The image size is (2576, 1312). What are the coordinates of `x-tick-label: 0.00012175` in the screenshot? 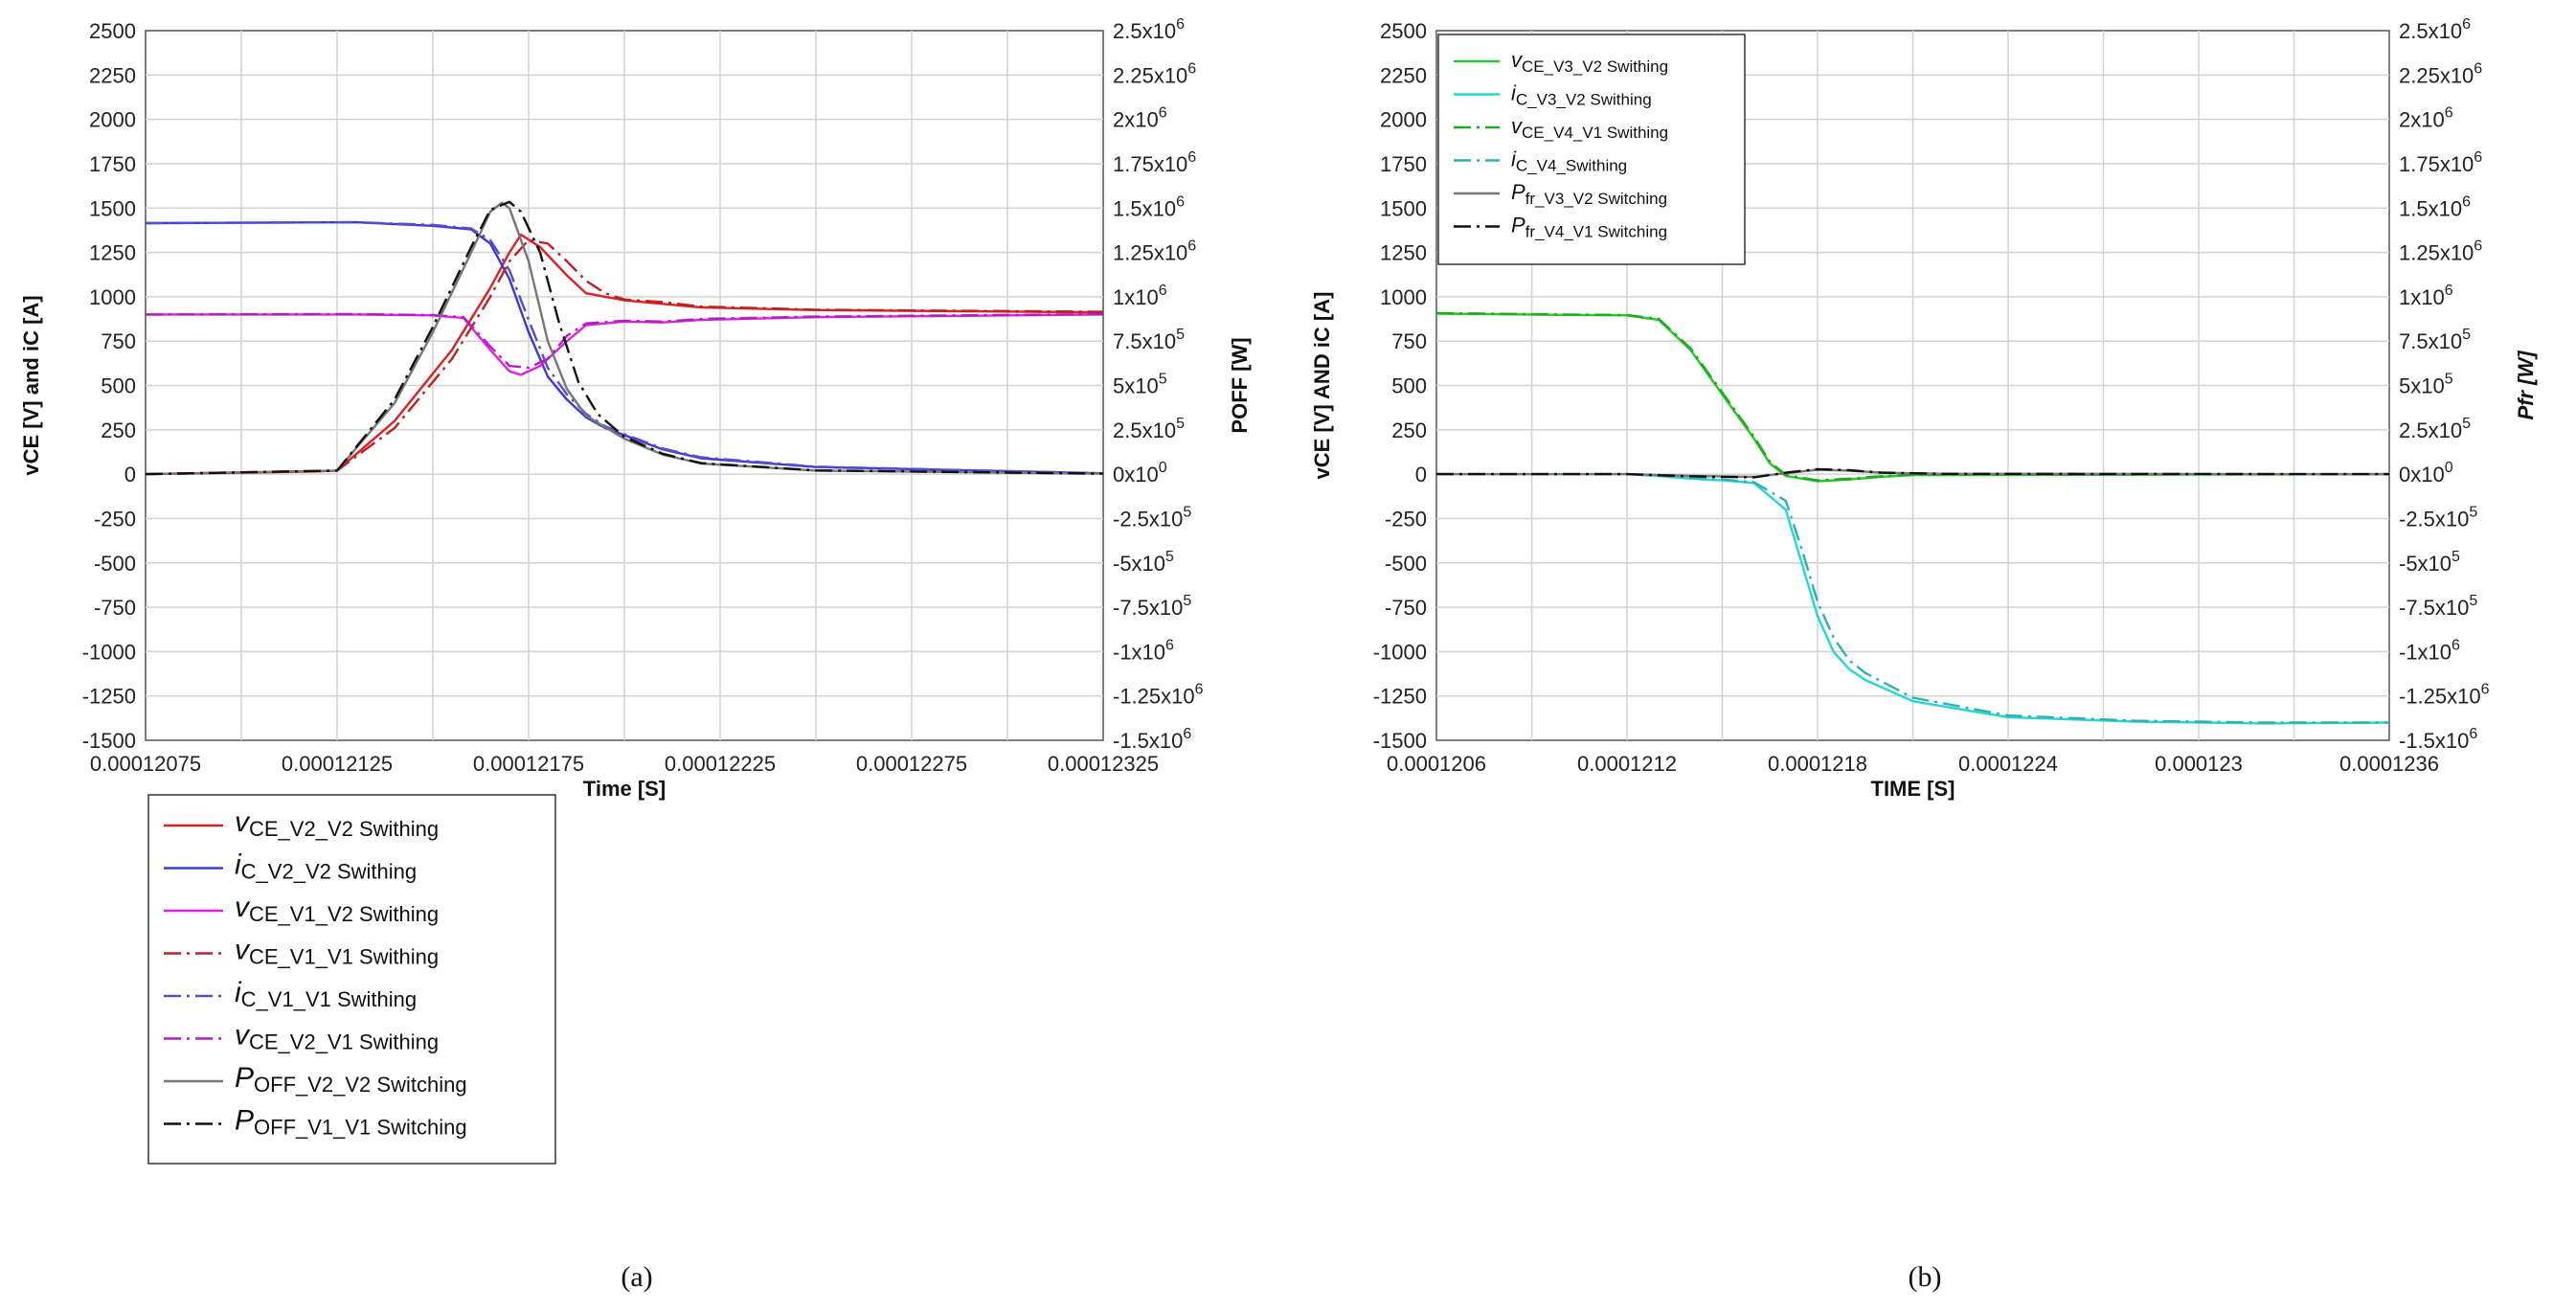 It's located at (528, 764).